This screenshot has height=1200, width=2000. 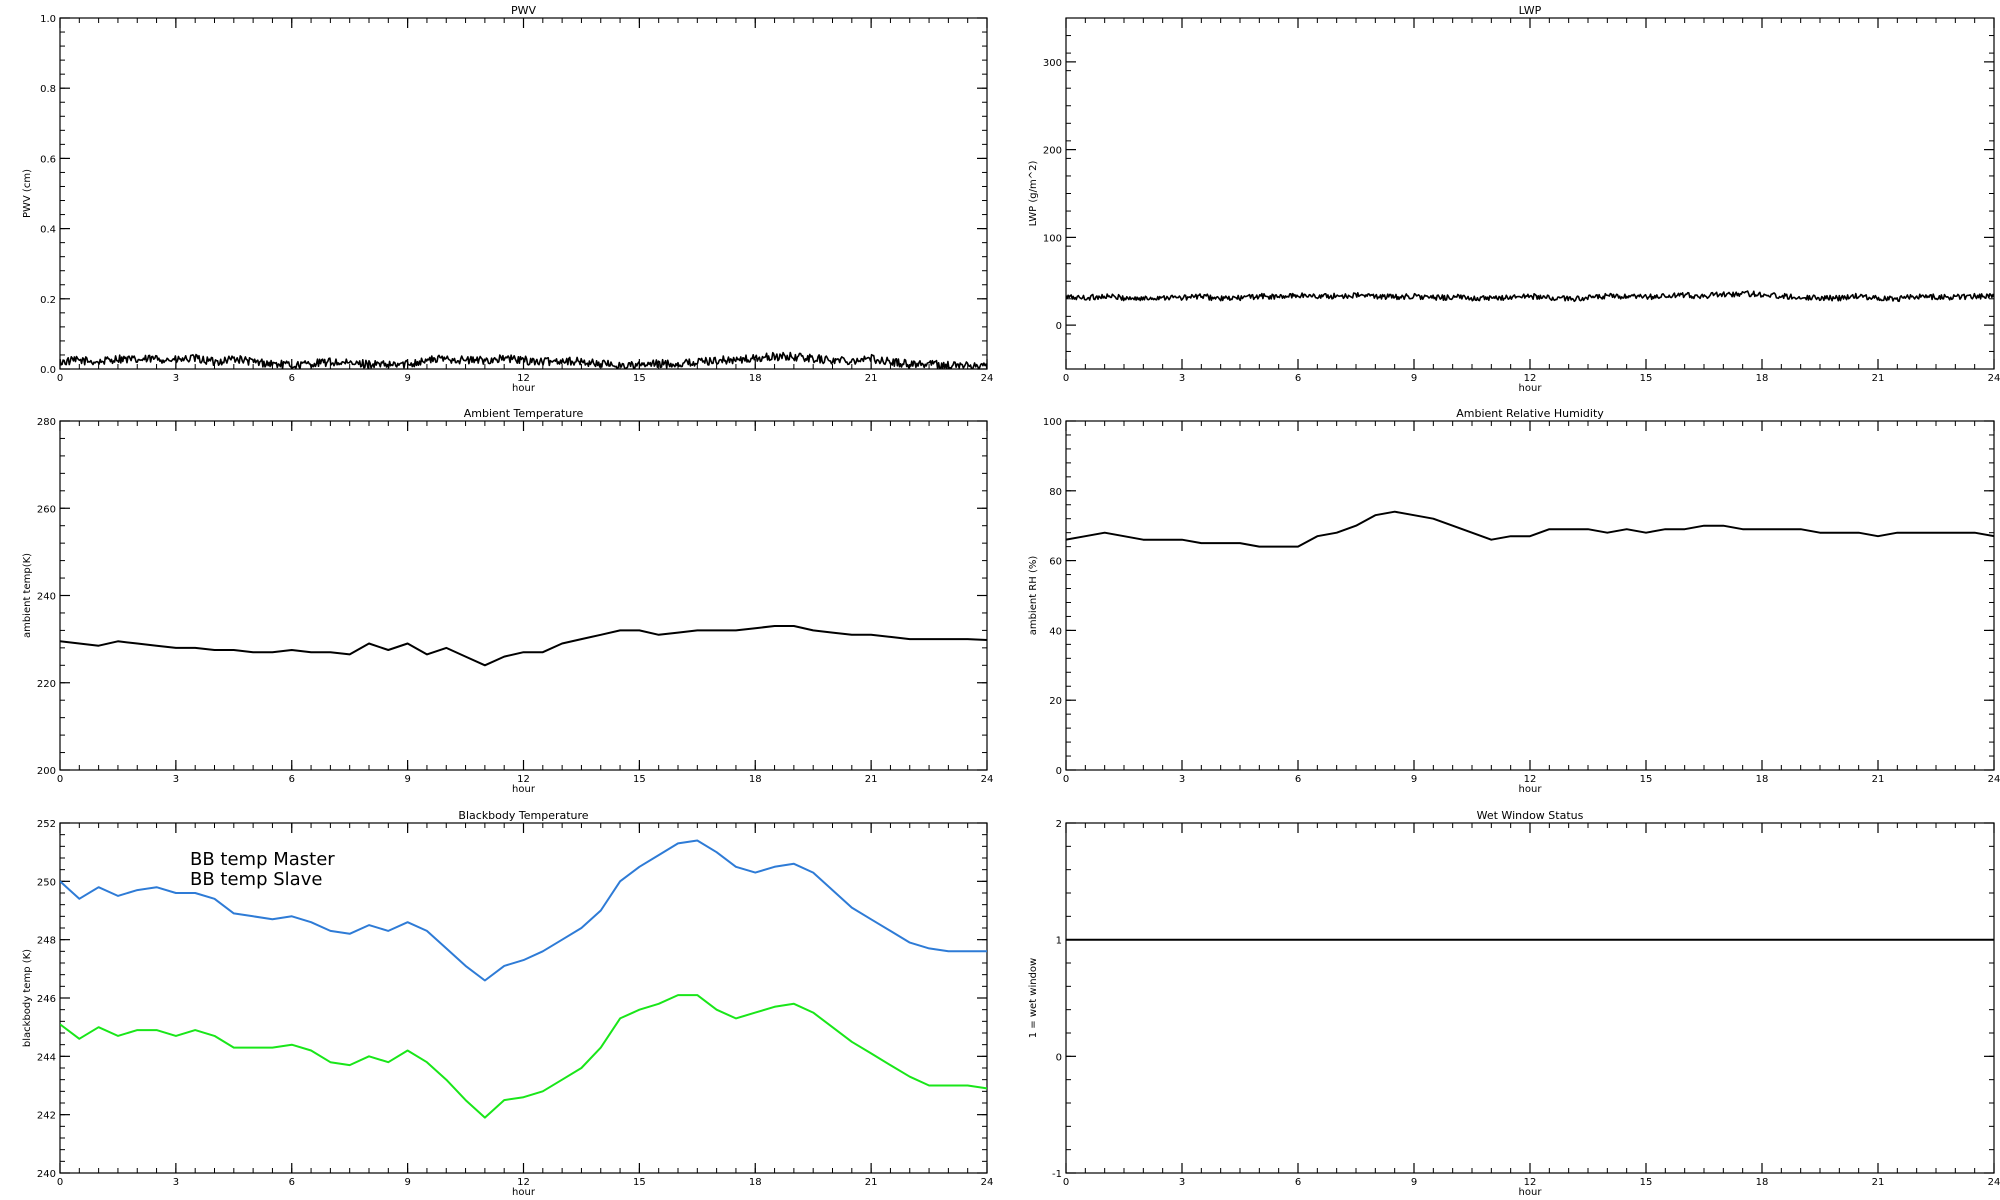 I want to click on y-tick-label: 0.6, so click(x=48, y=159).